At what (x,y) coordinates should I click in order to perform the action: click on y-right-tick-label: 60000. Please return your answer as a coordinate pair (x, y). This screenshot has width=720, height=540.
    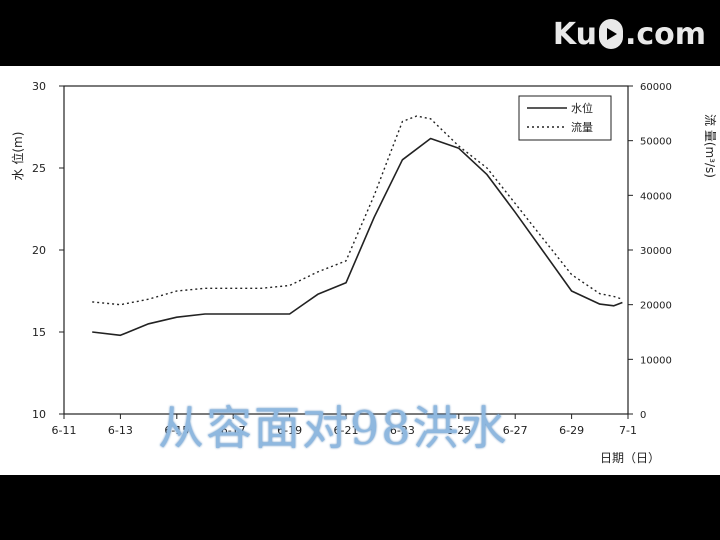
    Looking at the image, I should click on (656, 87).